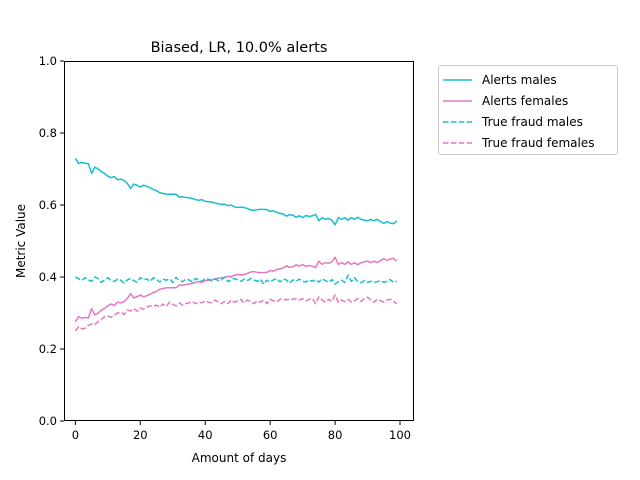 This screenshot has width=640, height=480. What do you see at coordinates (335, 435) in the screenshot?
I see `x-tick-label: 80` at bounding box center [335, 435].